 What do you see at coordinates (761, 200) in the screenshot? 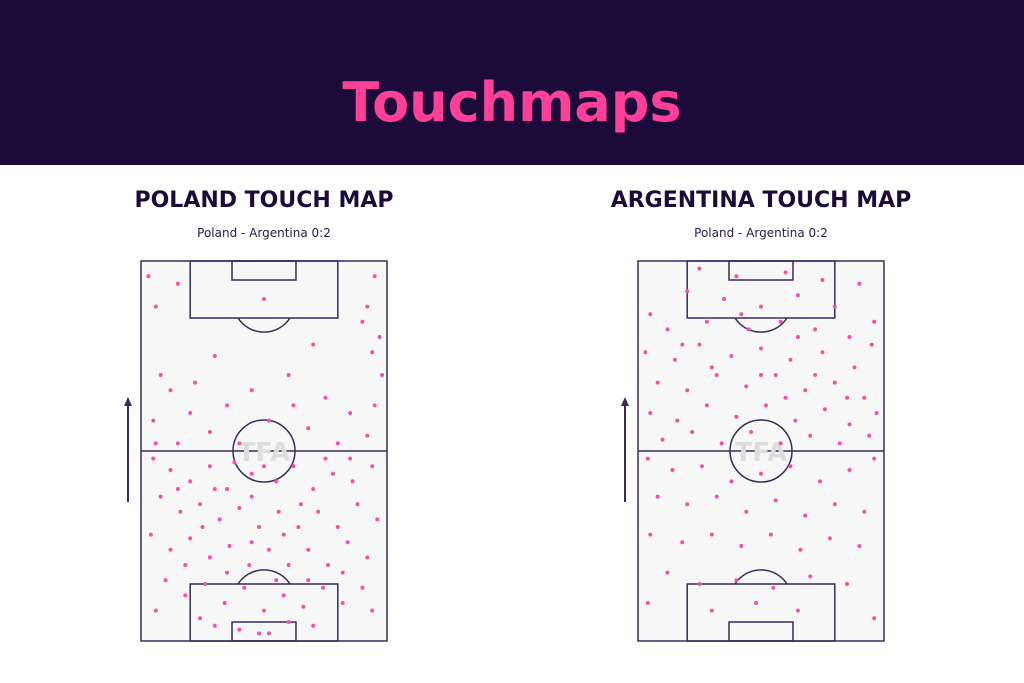
I see `chart-title: ARGENTINA TOUCH MAP` at bounding box center [761, 200].